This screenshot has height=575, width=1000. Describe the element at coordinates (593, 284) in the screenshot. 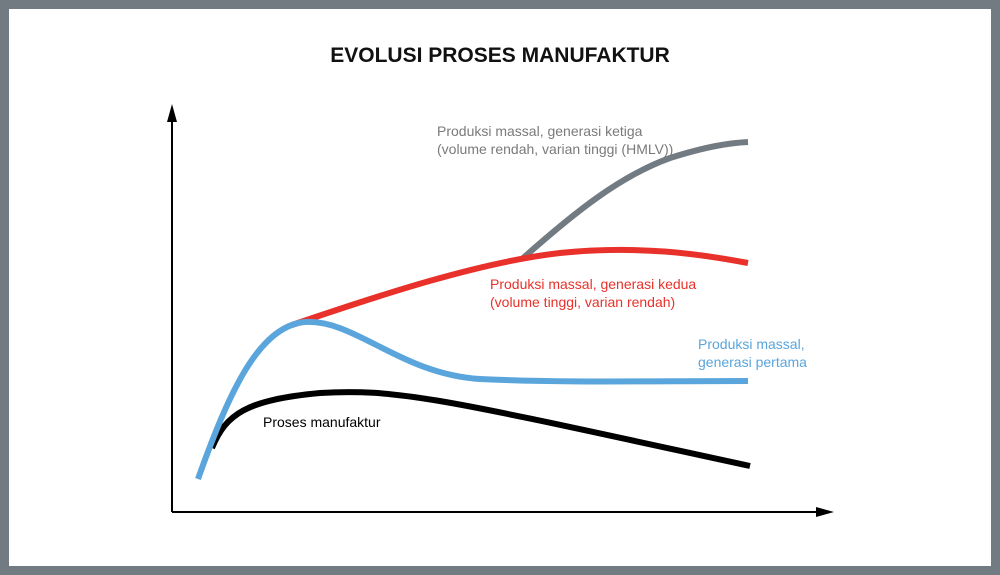

I see `label-gen2-line1: Produksi massal, generasi kedua` at that location.